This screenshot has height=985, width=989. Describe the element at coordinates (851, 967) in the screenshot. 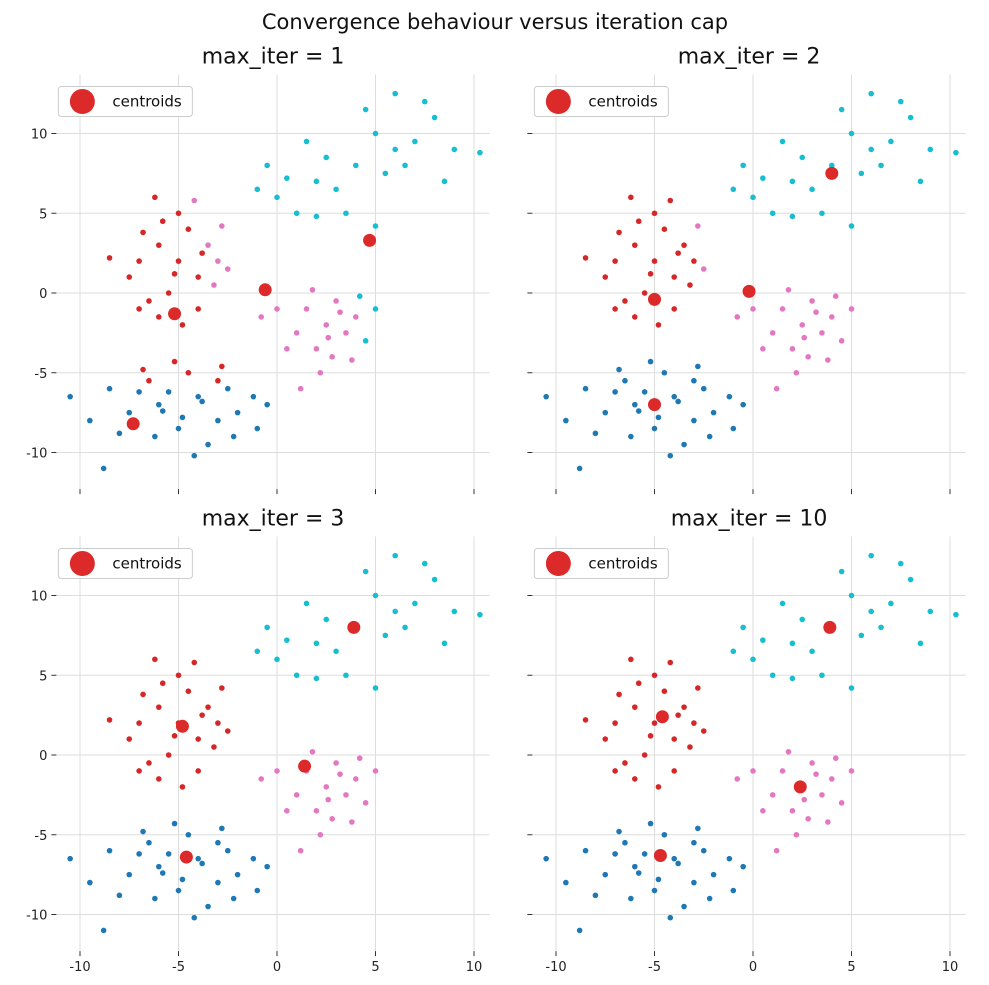

I see `x-tick-label: 5` at that location.